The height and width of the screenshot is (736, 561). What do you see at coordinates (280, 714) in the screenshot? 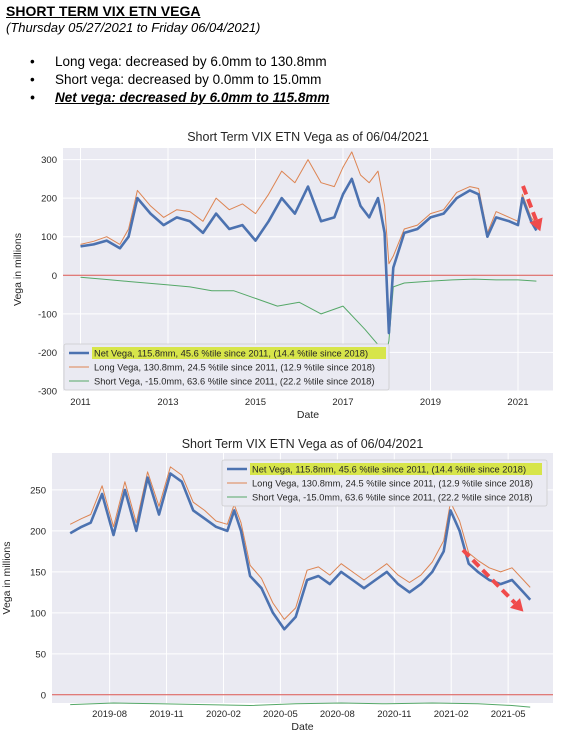
I see `x-tick-label: 2020-05` at bounding box center [280, 714].